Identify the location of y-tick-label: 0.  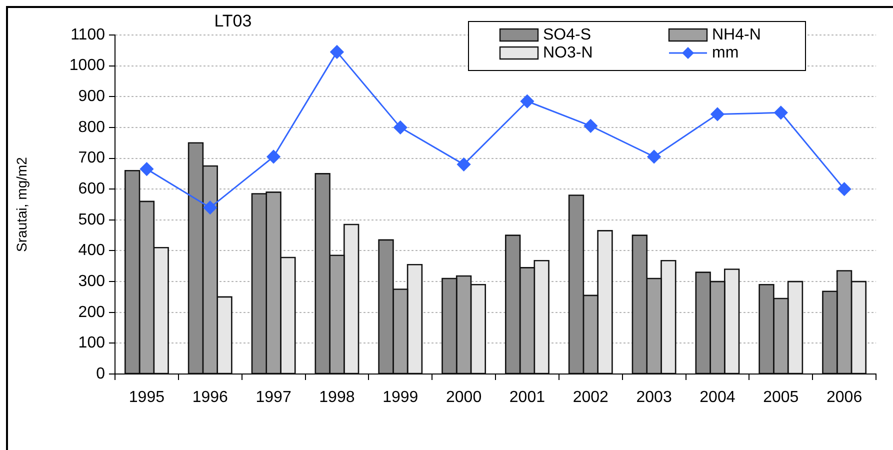
(101, 373).